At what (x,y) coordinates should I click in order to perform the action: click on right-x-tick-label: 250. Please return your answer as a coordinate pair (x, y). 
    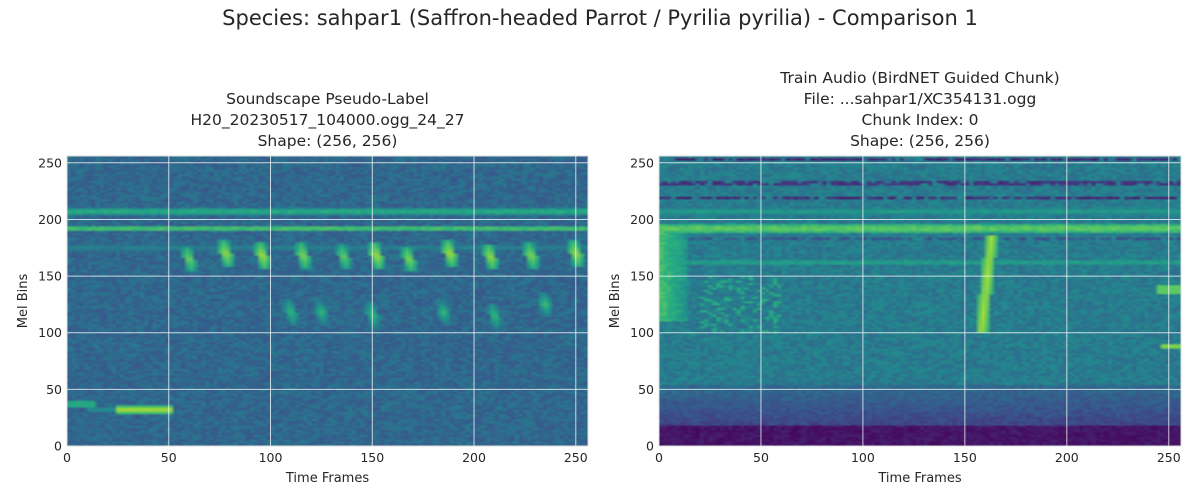
    Looking at the image, I should click on (1169, 457).